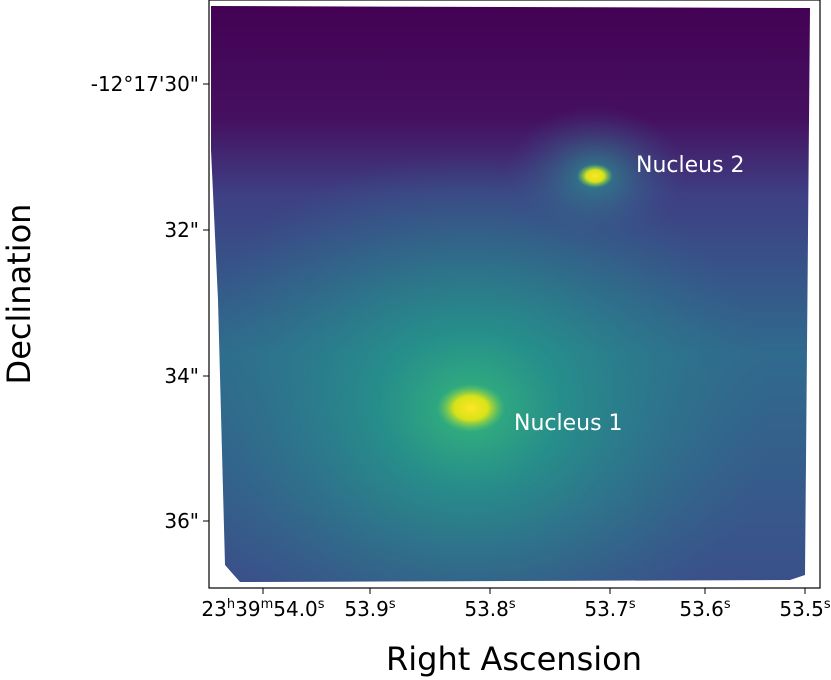 Image resolution: width=831 pixels, height=680 pixels. I want to click on annotation: Nucleus 2, so click(690, 165).